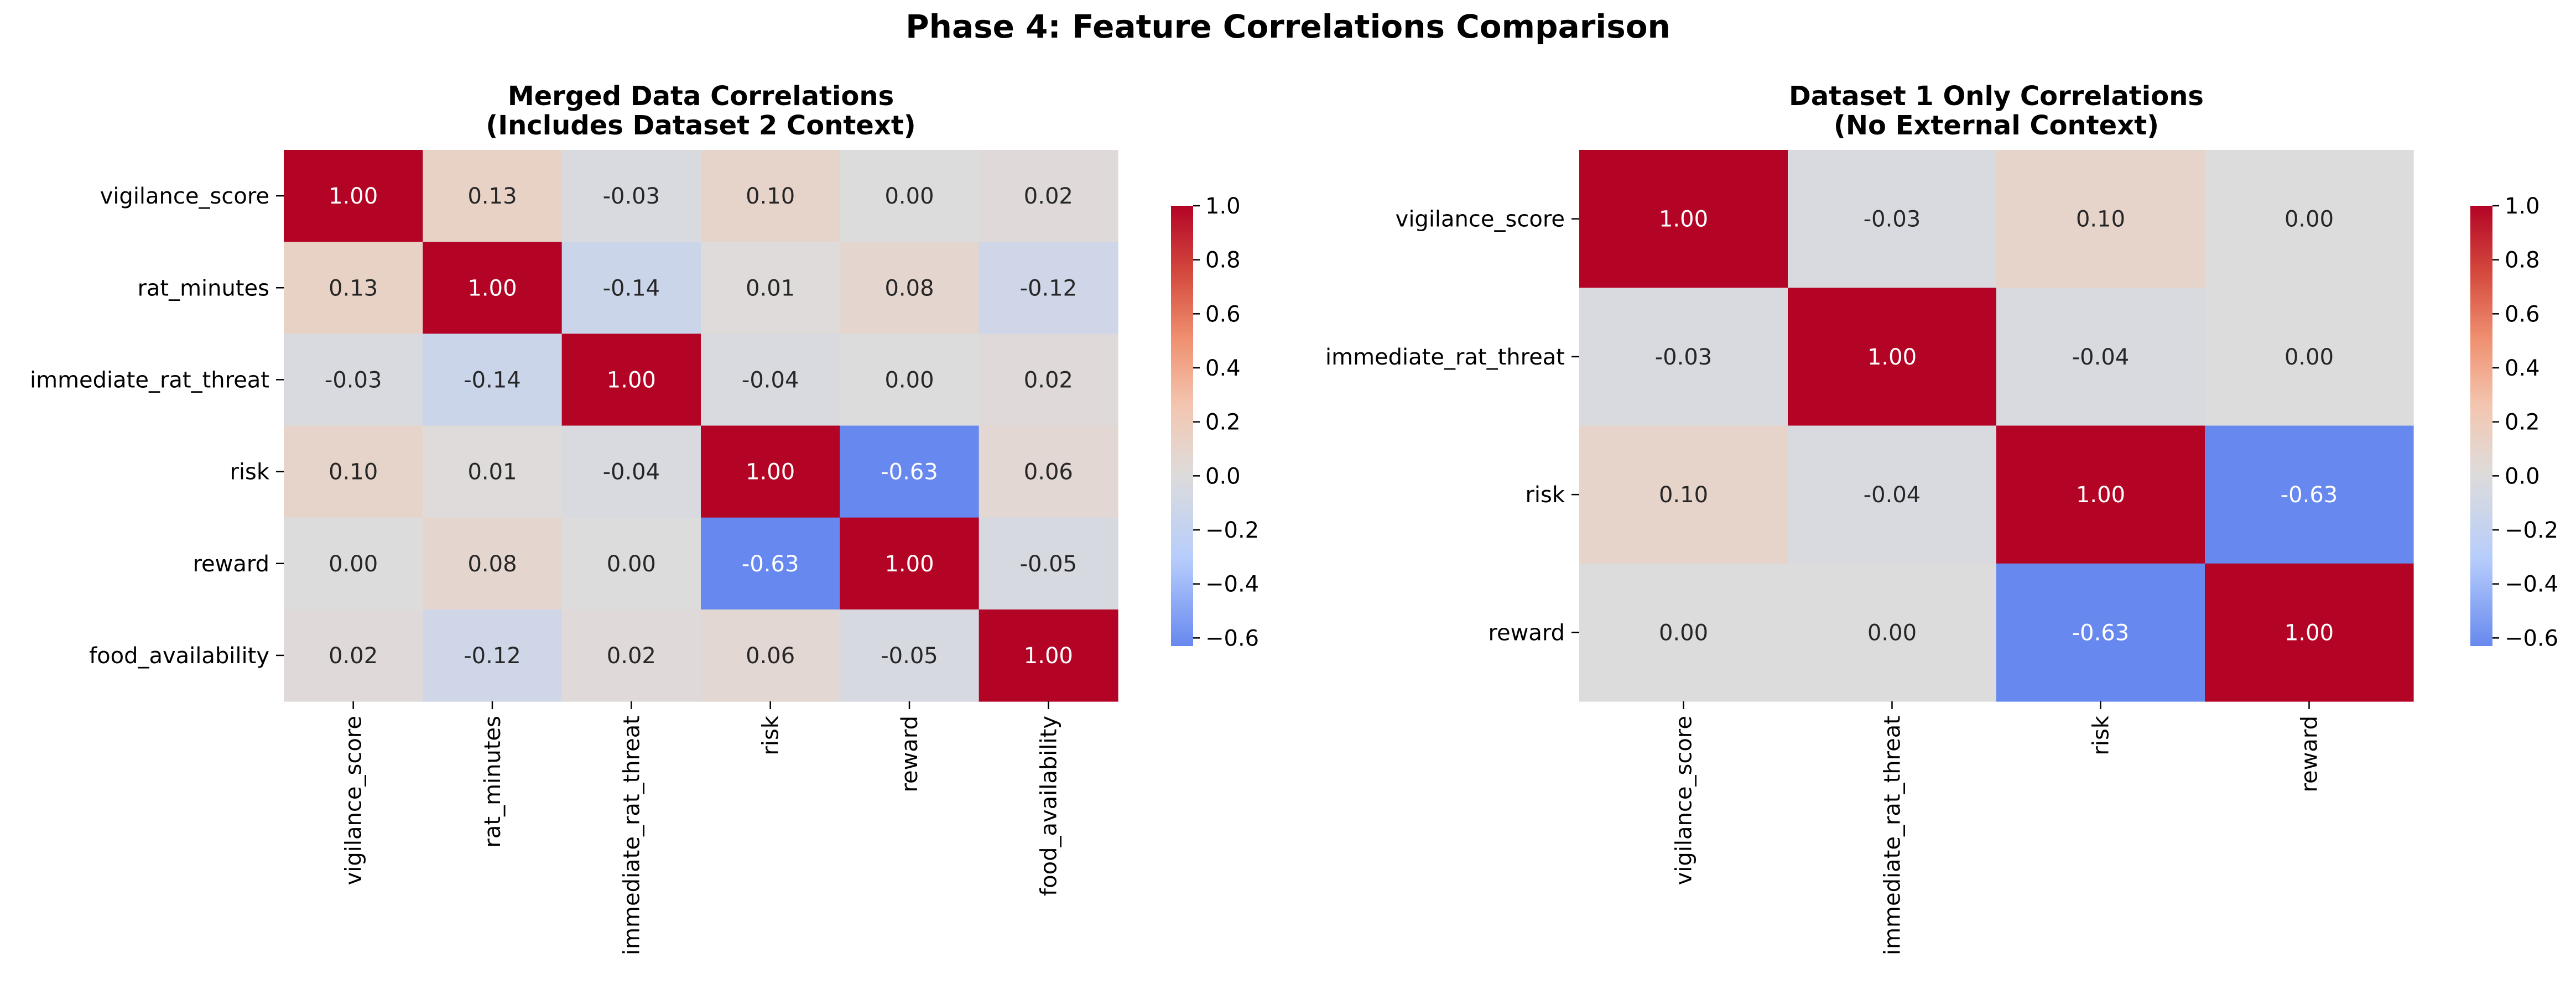  What do you see at coordinates (2532, 638) in the screenshot?
I see `colorbar-tick-label: −0.6` at bounding box center [2532, 638].